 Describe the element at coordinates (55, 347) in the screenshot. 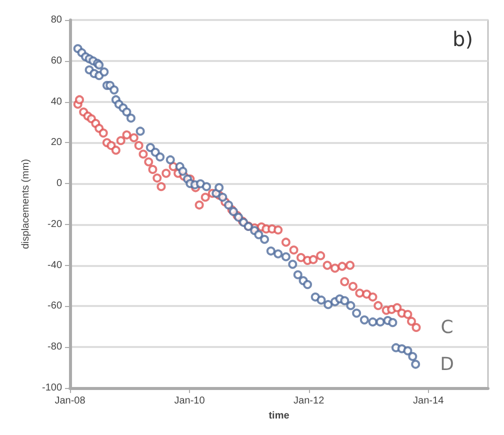

I see `y-tick-label: -80` at that location.